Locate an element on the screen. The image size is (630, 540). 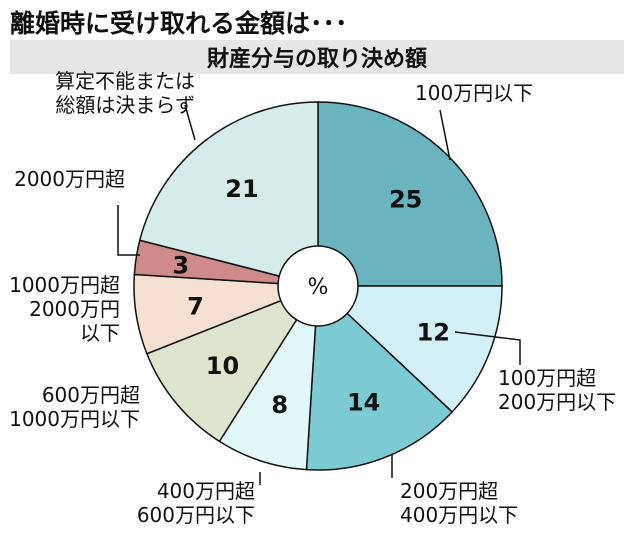
category-label: 600万円超 1000万円以下 is located at coordinates (74, 407).